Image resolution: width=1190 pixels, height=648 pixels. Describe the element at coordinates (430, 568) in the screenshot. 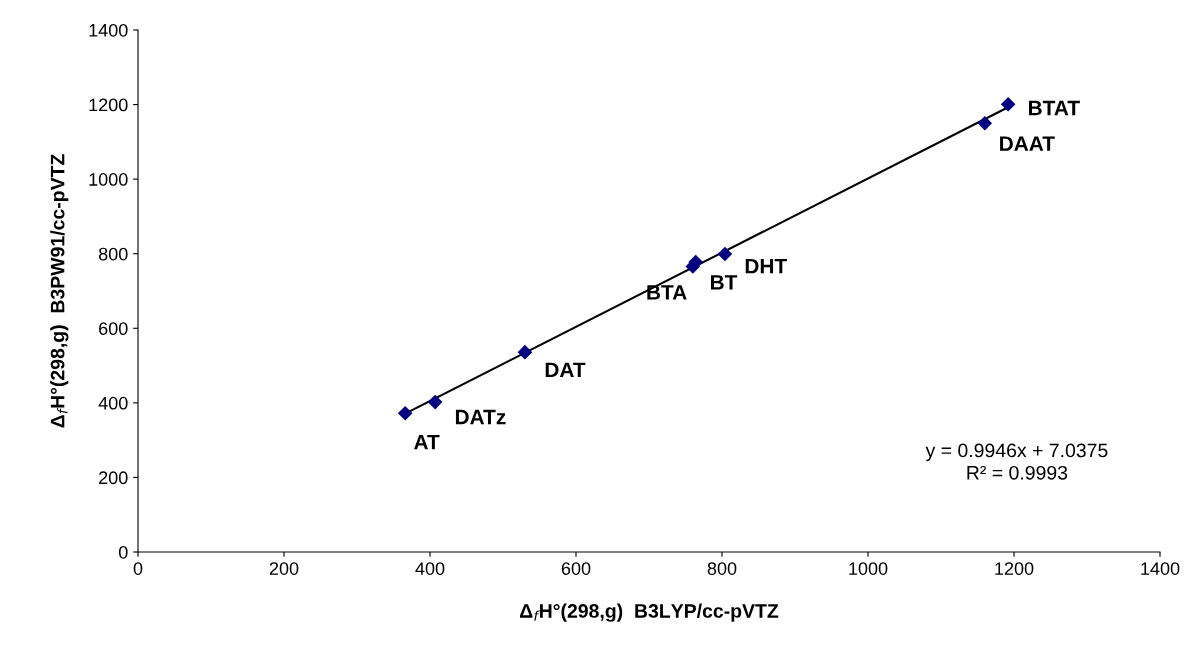

I see `x-tick-label: 400` at that location.